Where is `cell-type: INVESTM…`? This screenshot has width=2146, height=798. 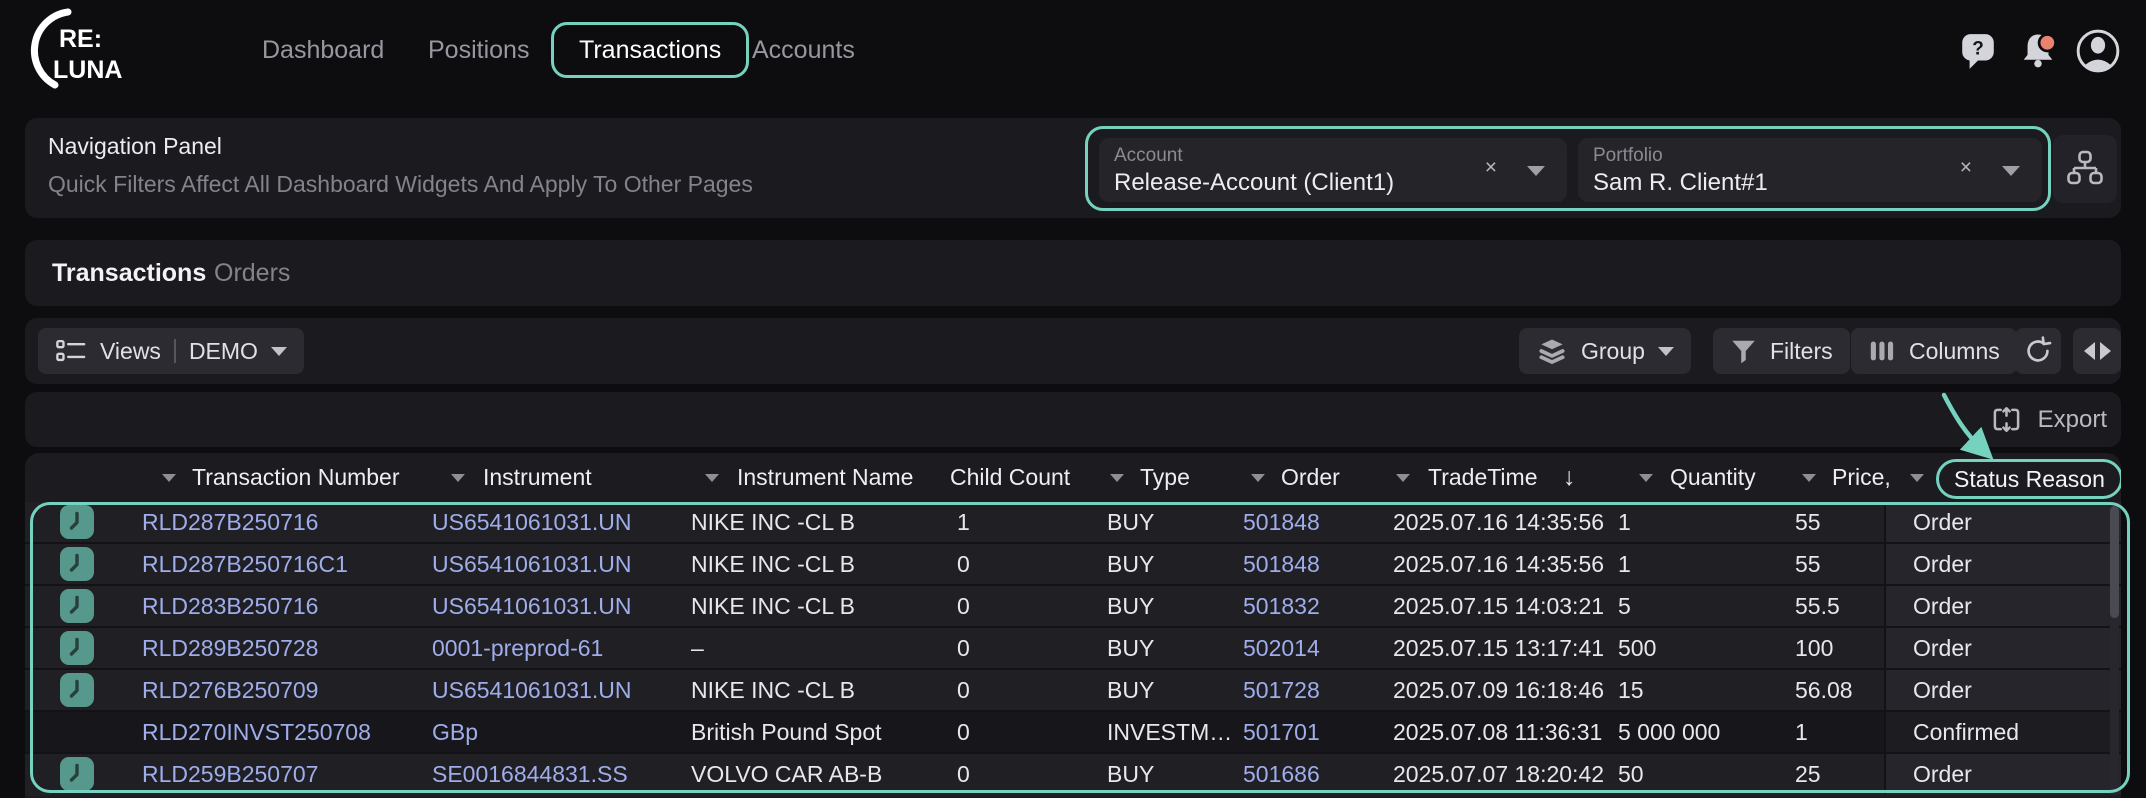 cell-type: INVESTM… is located at coordinates (1170, 732).